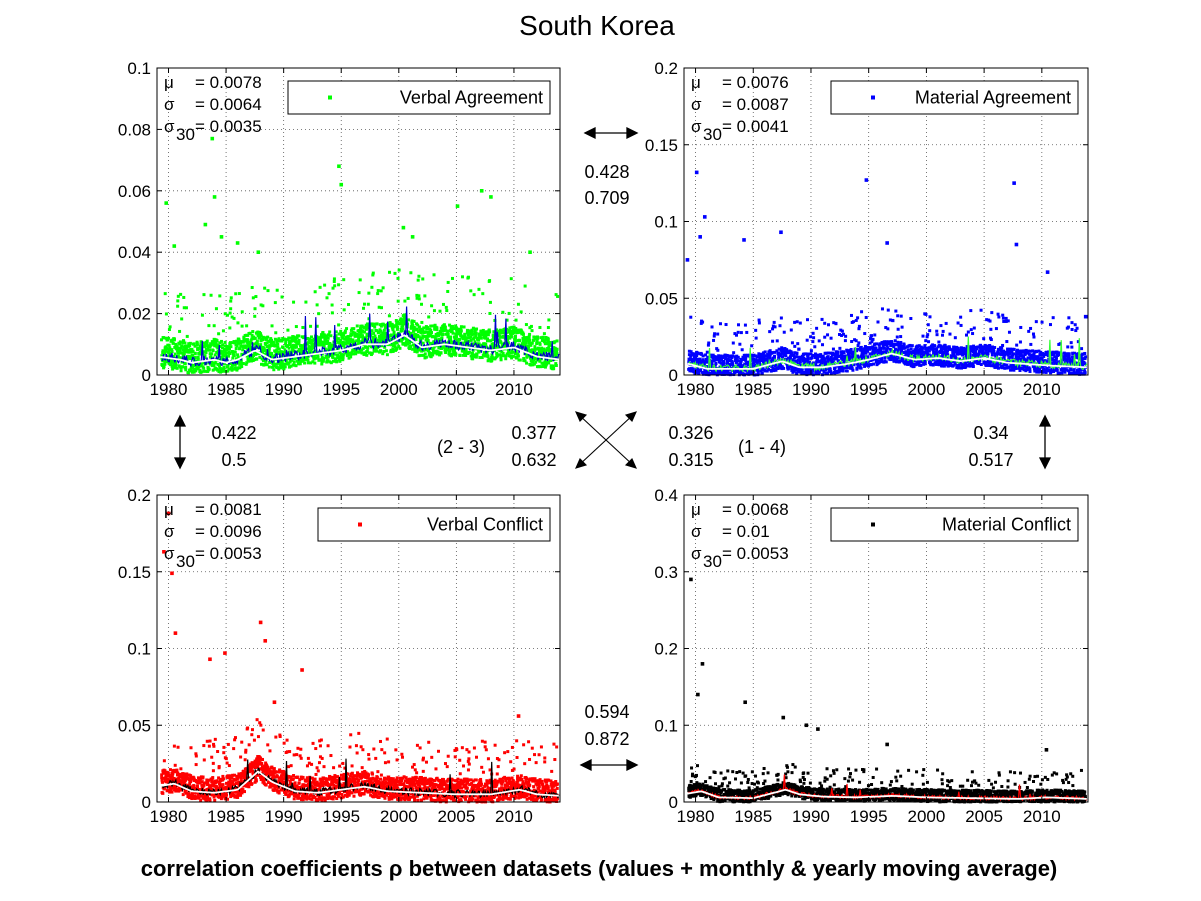 Image resolution: width=1201 pixels, height=901 pixels. I want to click on y-tick-label: 0.1, so click(666, 222).